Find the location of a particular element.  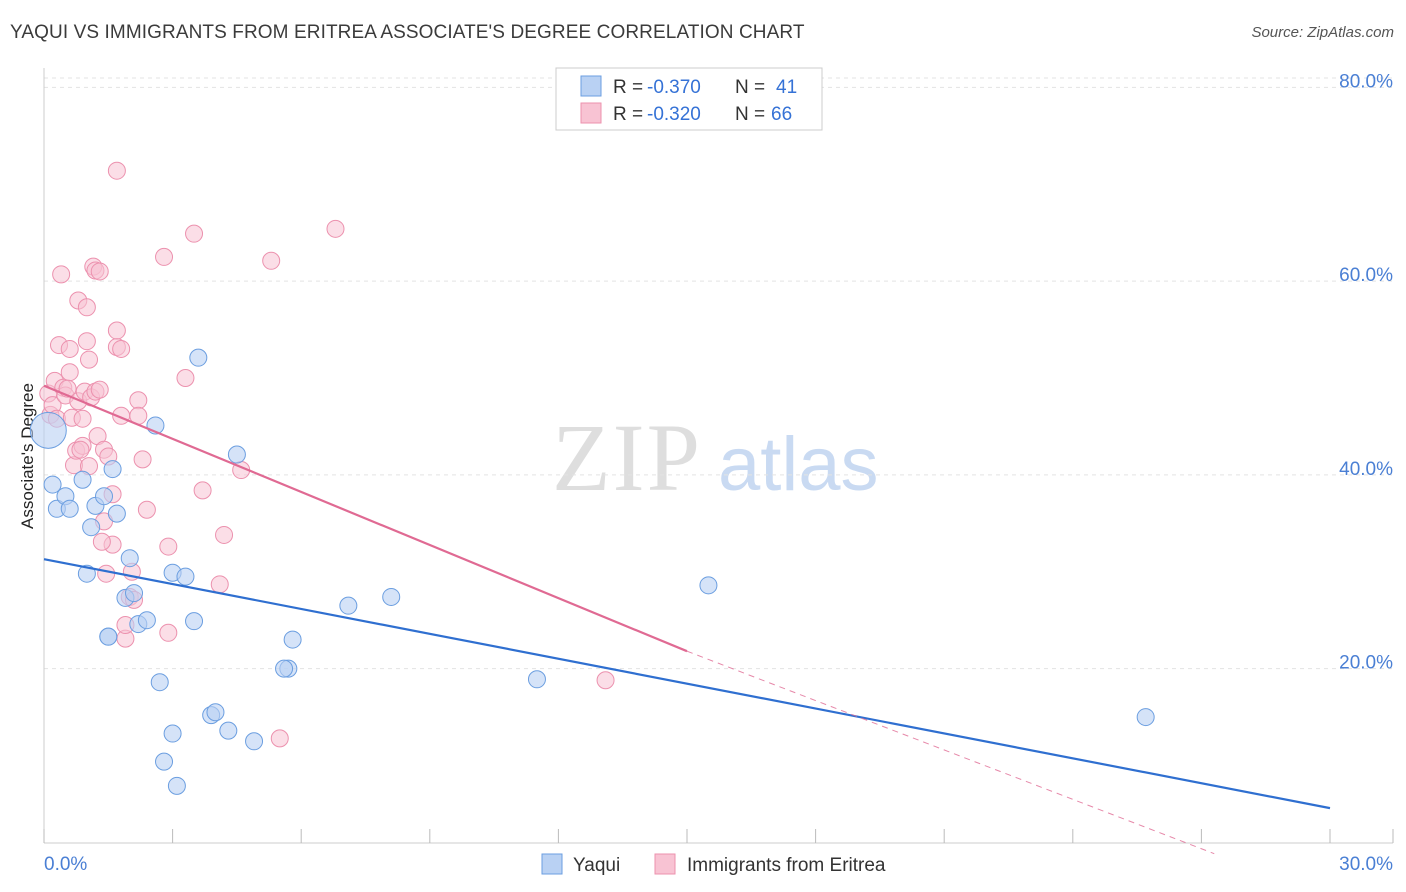

legend-r-label-yaqui: R = is located at coordinates (628, 87).